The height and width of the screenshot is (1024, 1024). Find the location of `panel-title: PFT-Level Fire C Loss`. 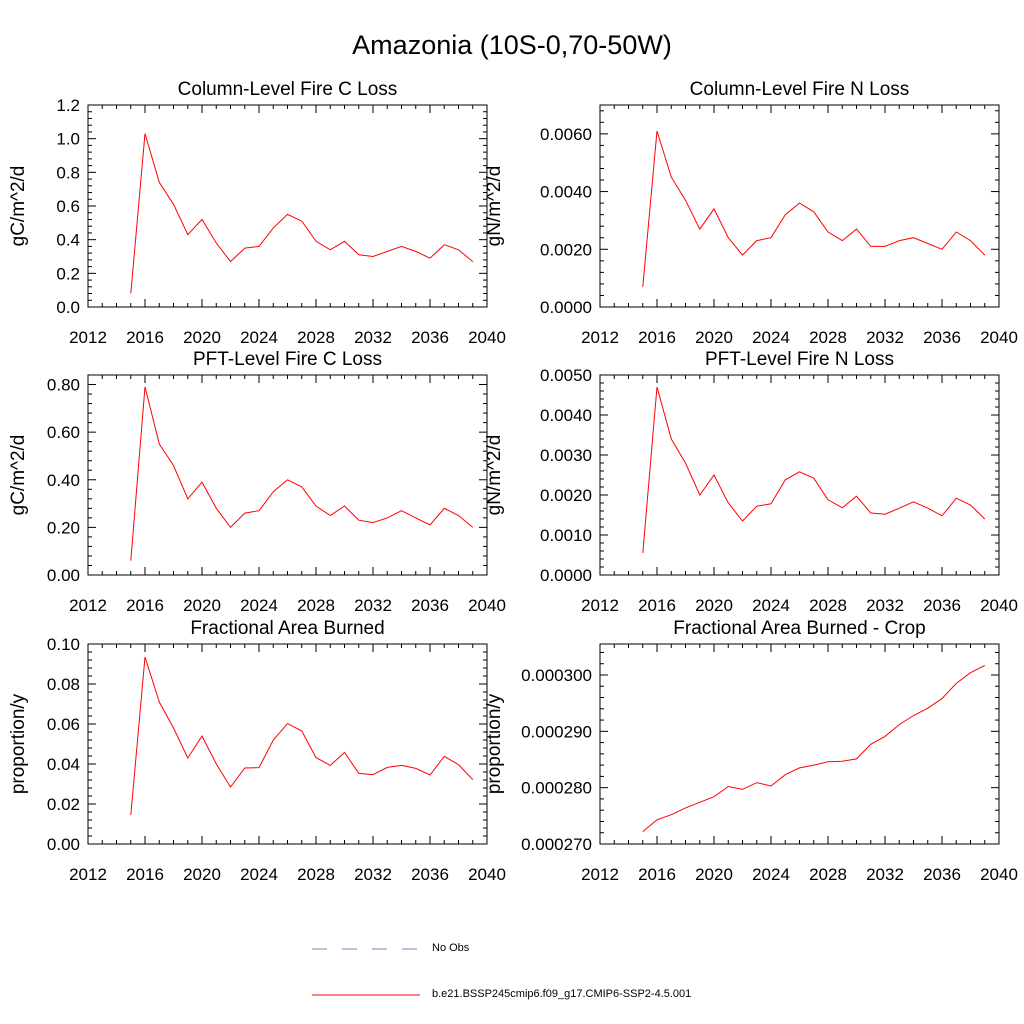

panel-title: PFT-Level Fire C Loss is located at coordinates (287, 359).